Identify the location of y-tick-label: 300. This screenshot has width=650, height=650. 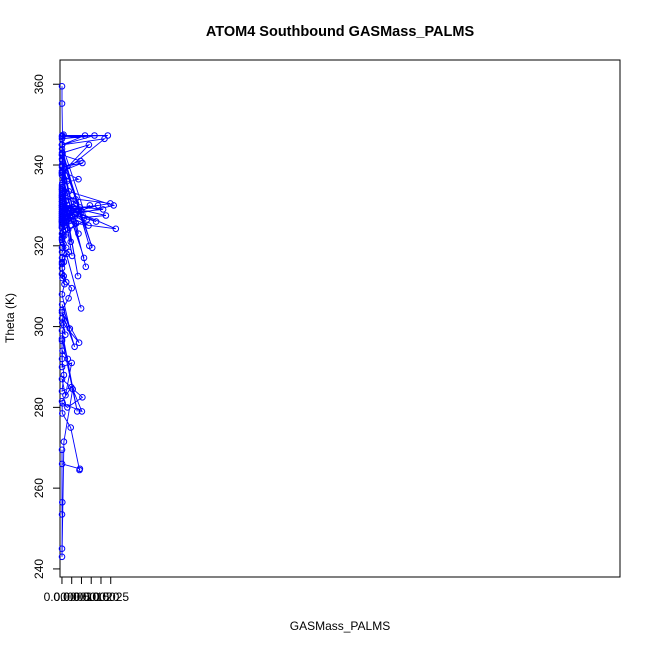
(39, 326).